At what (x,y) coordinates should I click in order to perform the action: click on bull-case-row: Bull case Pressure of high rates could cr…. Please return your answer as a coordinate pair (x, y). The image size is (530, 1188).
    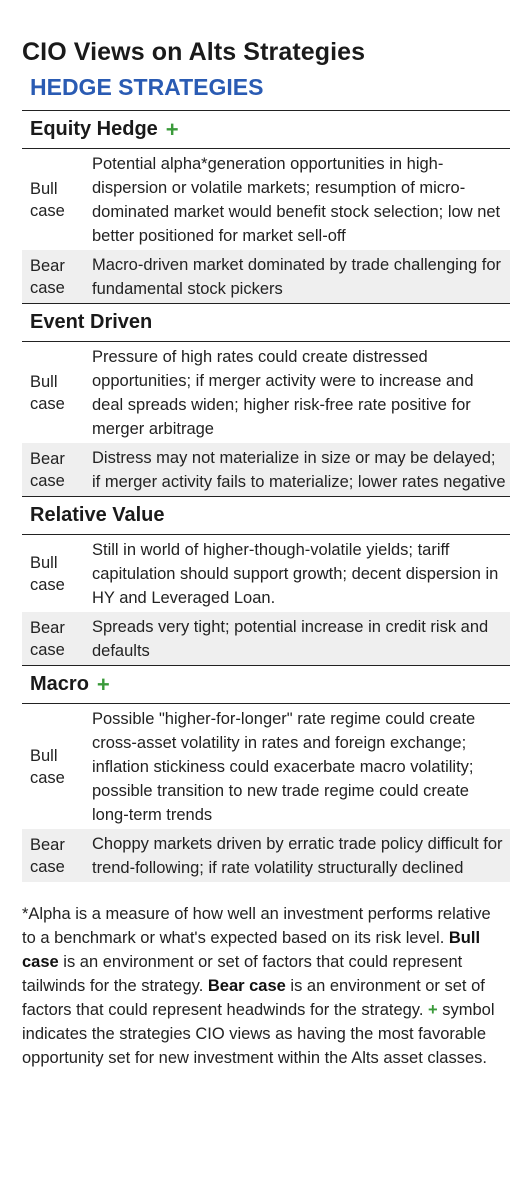
    Looking at the image, I should click on (266, 392).